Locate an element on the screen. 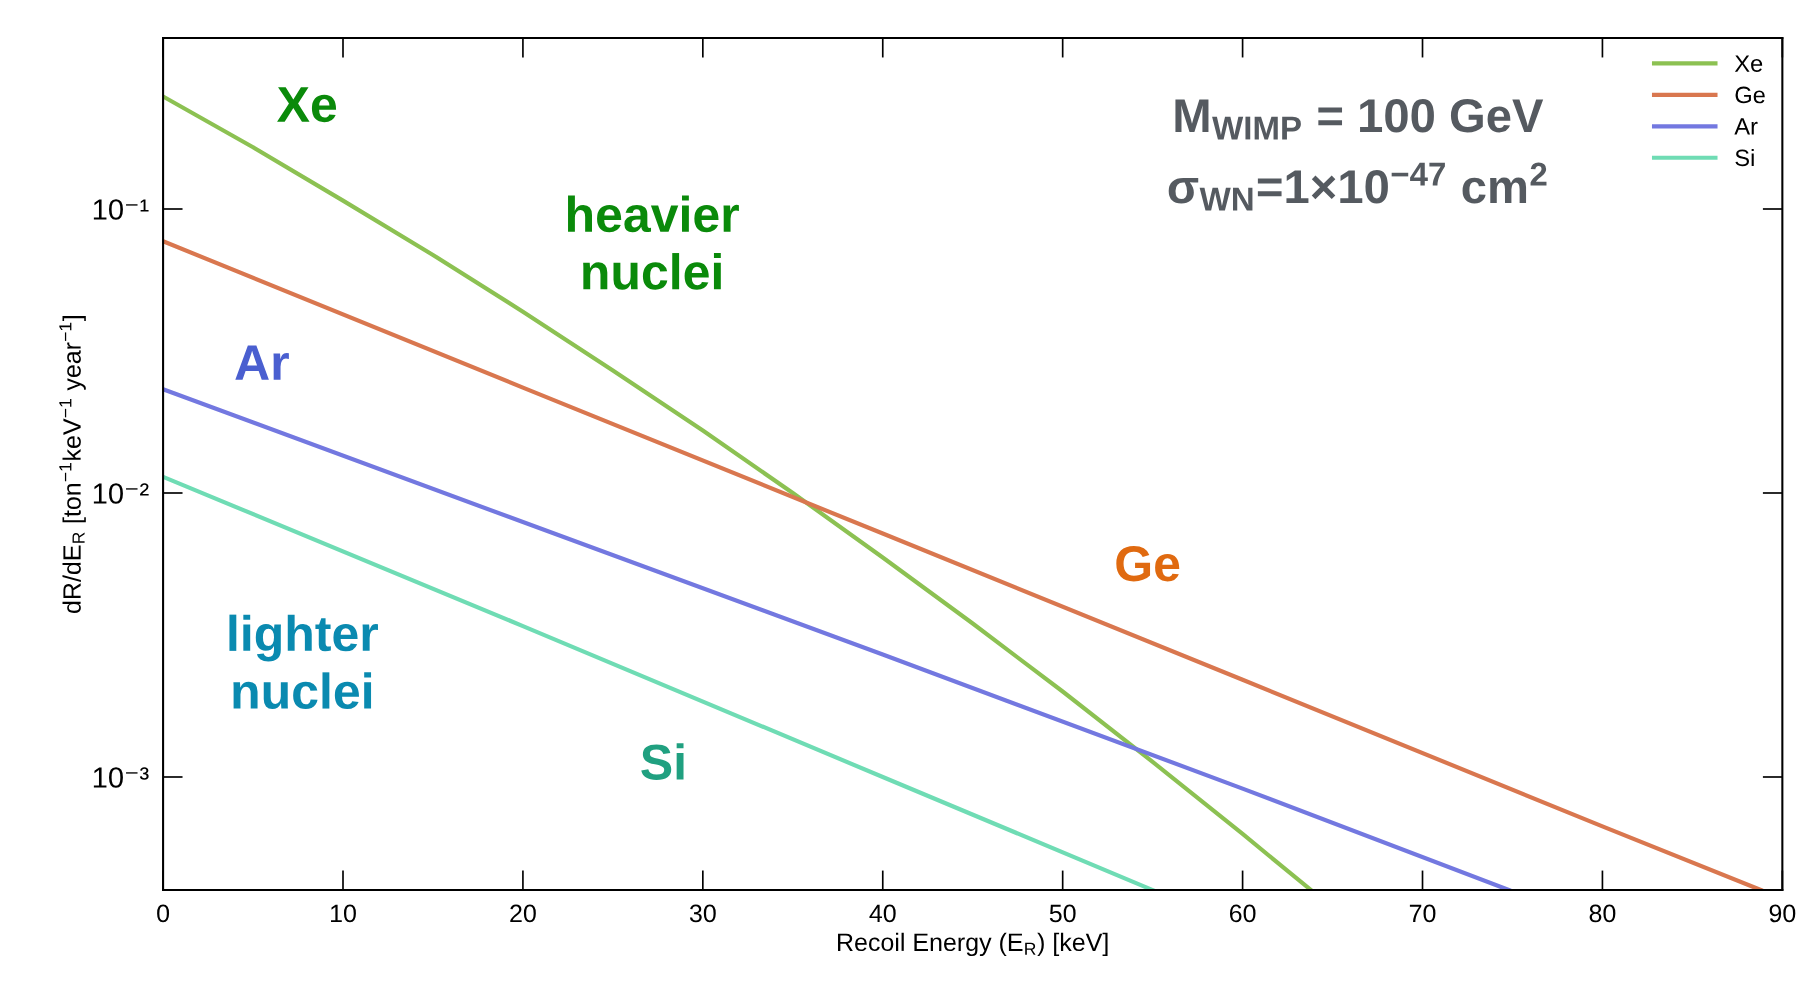  x-tick-label: 70 is located at coordinates (1422, 913).